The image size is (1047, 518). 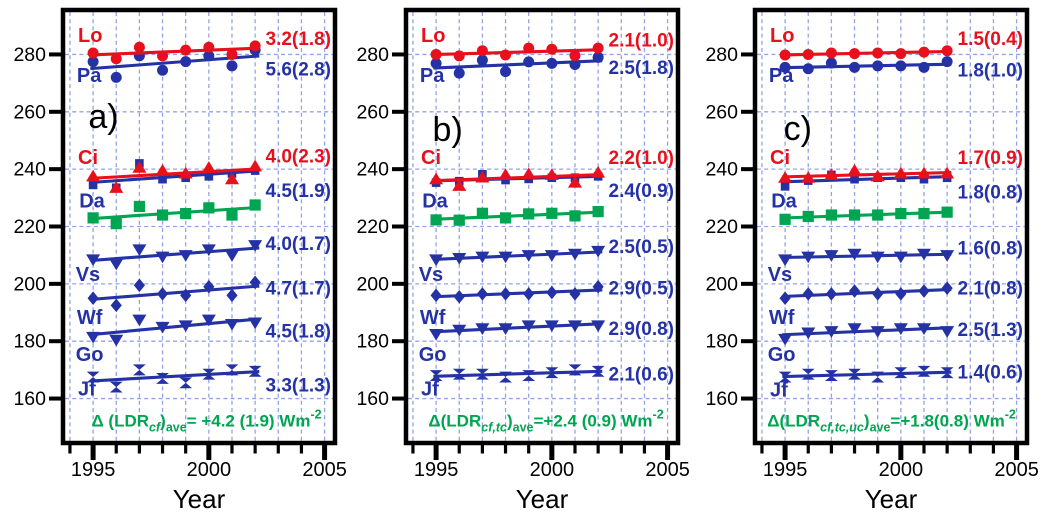 I want to click on station-label-Jf-c: Jf, so click(x=779, y=390).